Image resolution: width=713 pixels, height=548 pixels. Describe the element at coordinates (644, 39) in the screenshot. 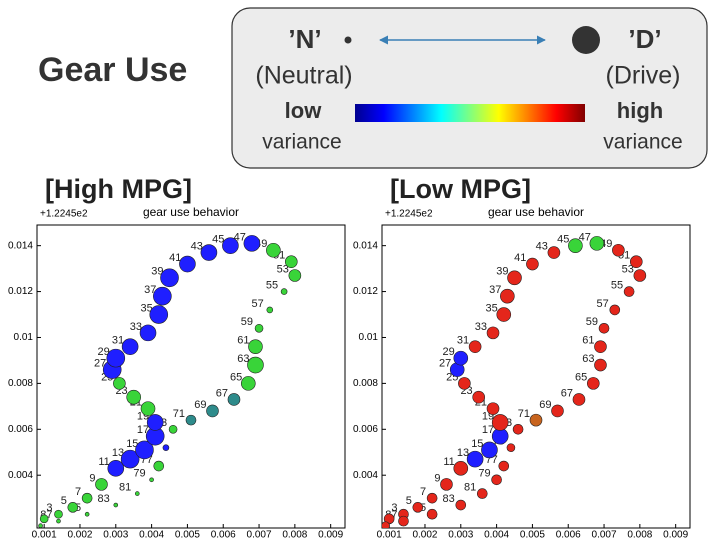

I see `legend-drive: ’D’` at that location.